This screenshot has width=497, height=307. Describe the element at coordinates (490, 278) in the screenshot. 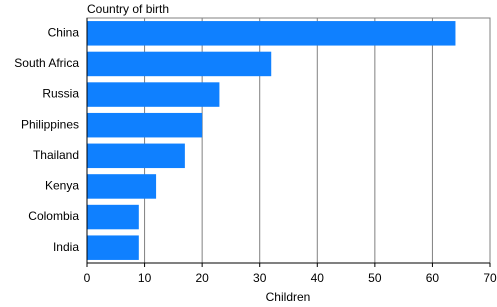

I see `x-tick-label: 70` at that location.